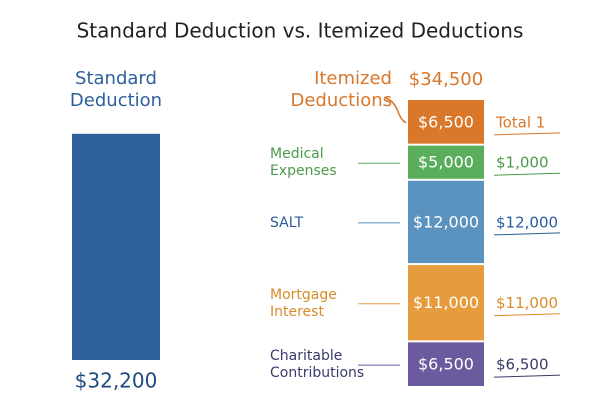  Describe the element at coordinates (520, 122) in the screenshot. I see `note: Total 1` at that location.